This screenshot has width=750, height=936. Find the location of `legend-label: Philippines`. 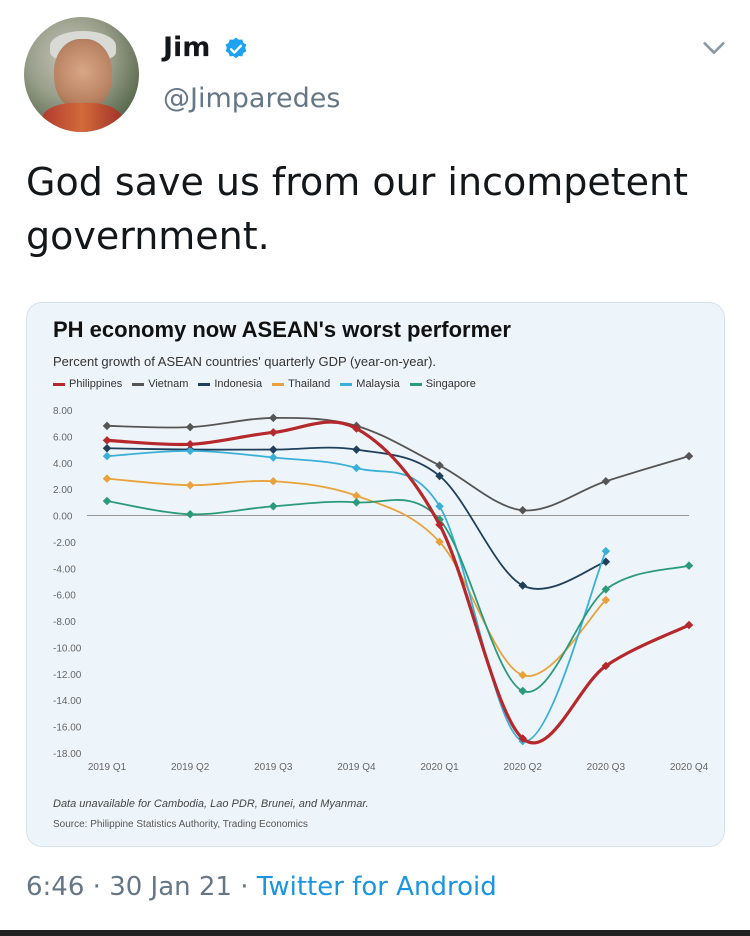

legend-label: Philippines is located at coordinates (96, 384).